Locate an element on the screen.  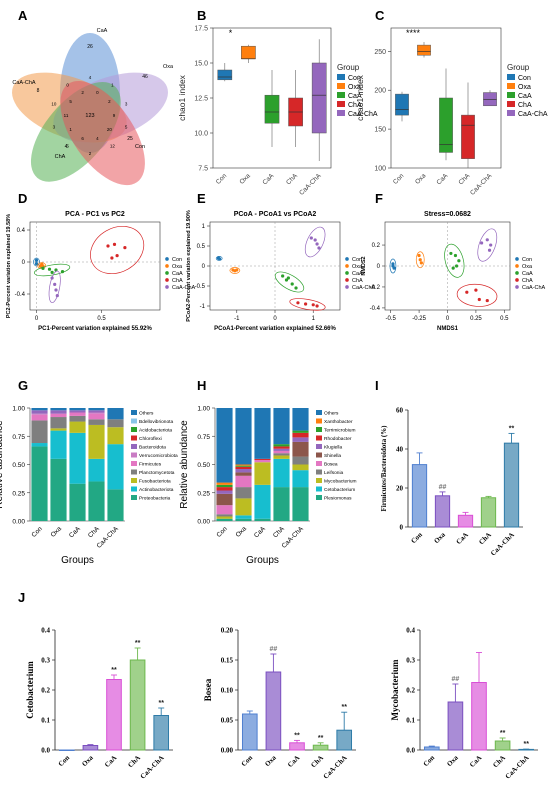
venn-overlap-count: 0 is located at coordinates (67, 84).